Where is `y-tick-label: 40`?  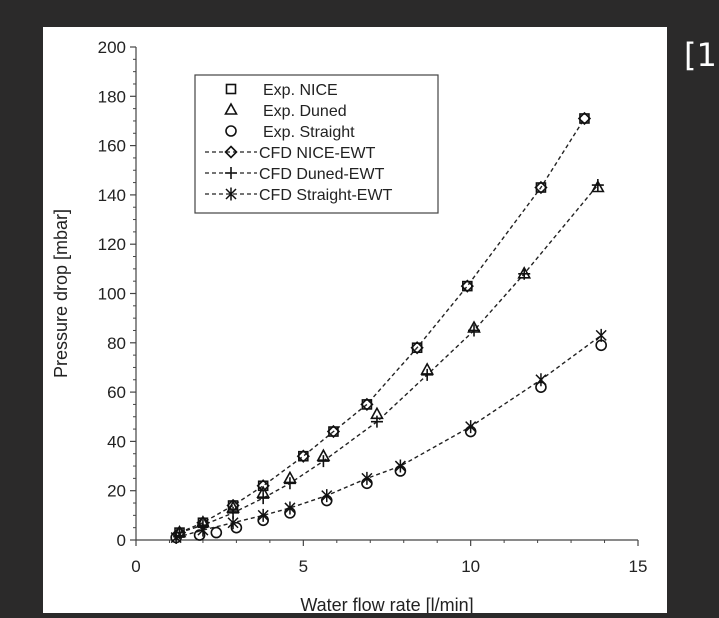 y-tick-label: 40 is located at coordinates (116, 441).